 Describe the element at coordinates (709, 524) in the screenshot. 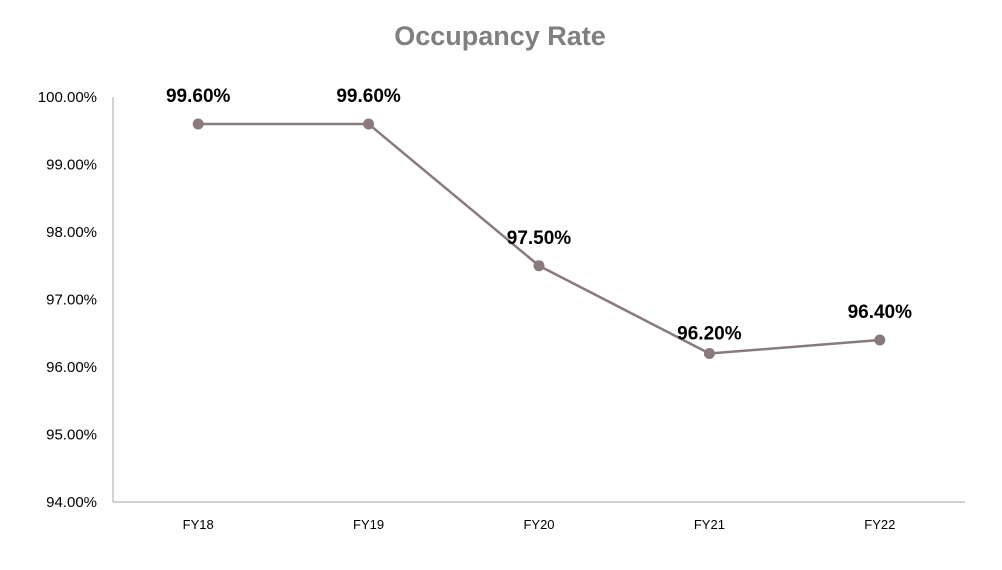

I see `x-tick-label: FY21` at that location.